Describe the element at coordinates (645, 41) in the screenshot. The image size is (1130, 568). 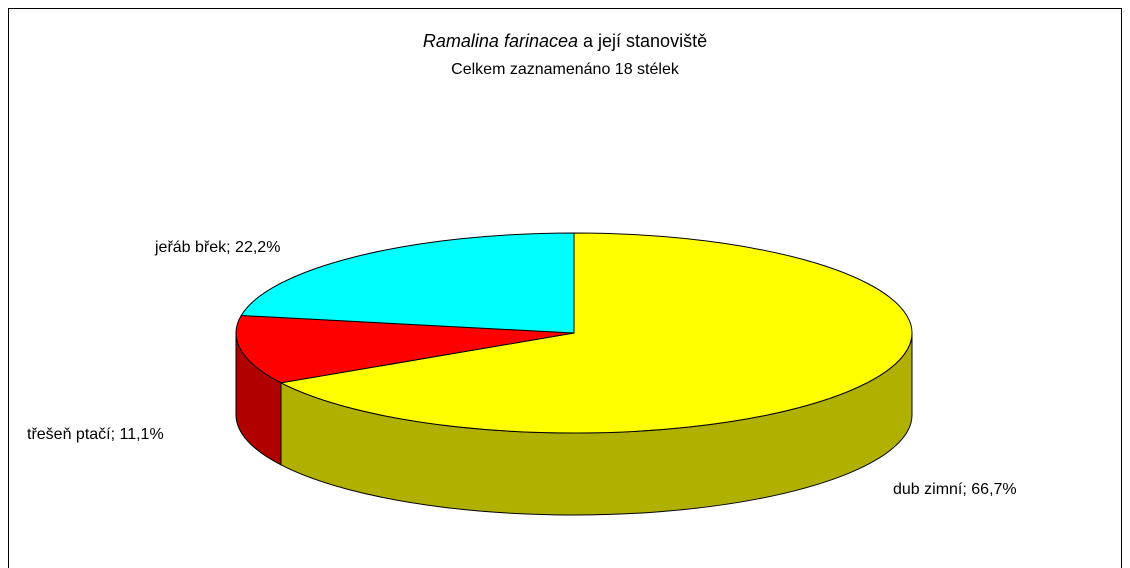
I see `title-text: a její stanoviště` at that location.